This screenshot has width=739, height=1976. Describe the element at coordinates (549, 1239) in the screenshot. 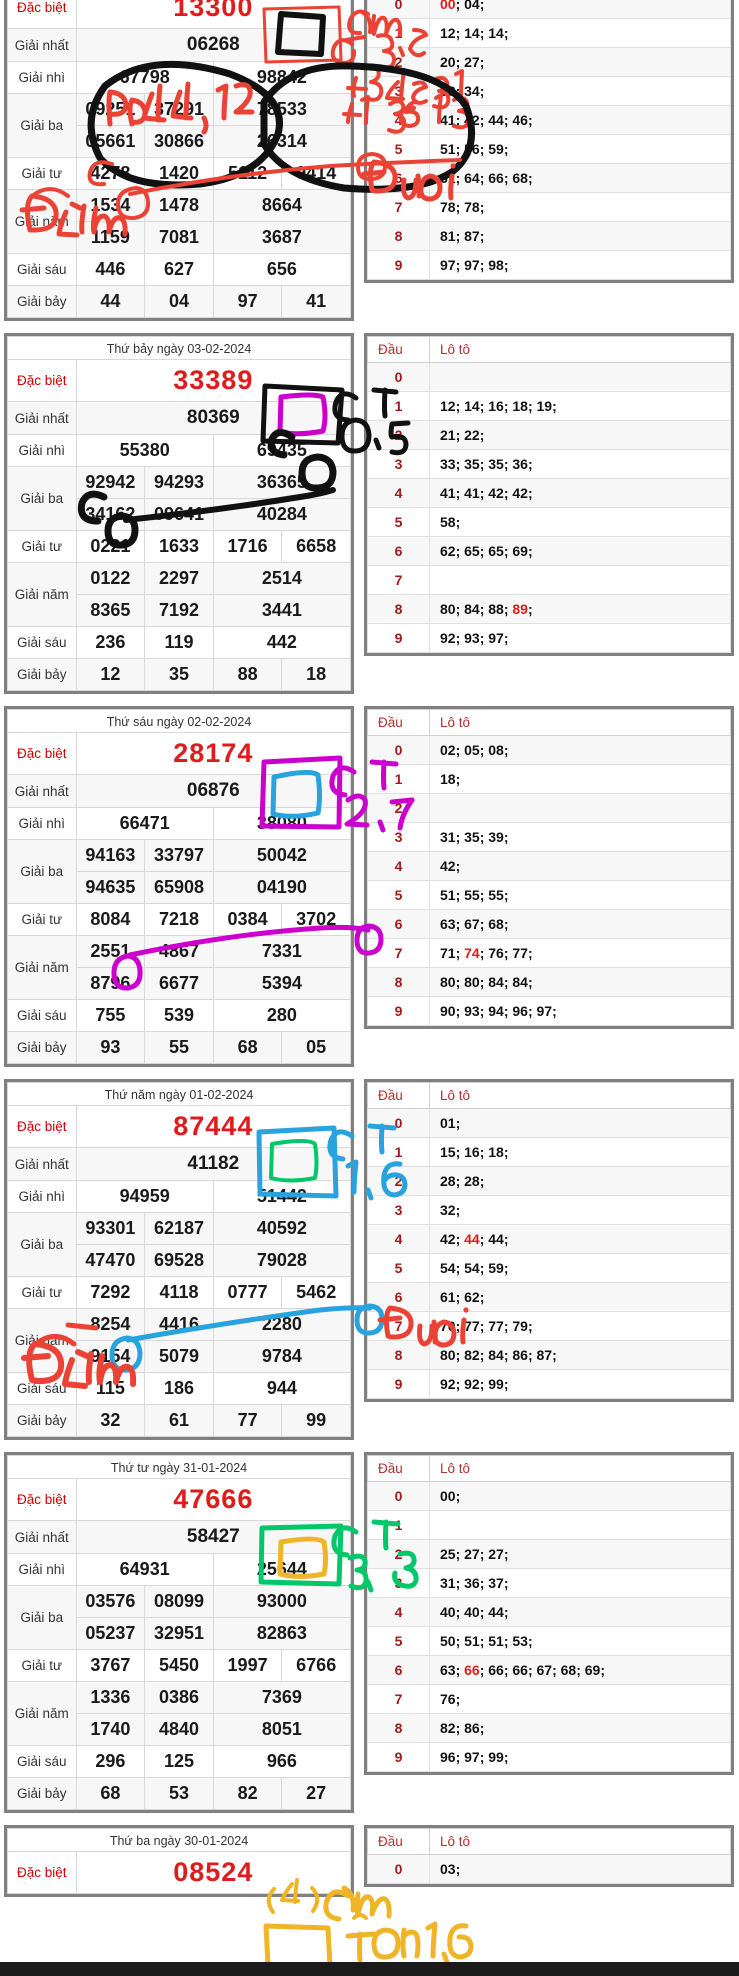

I see `table-row: 4 42; 44; 44;` at that location.